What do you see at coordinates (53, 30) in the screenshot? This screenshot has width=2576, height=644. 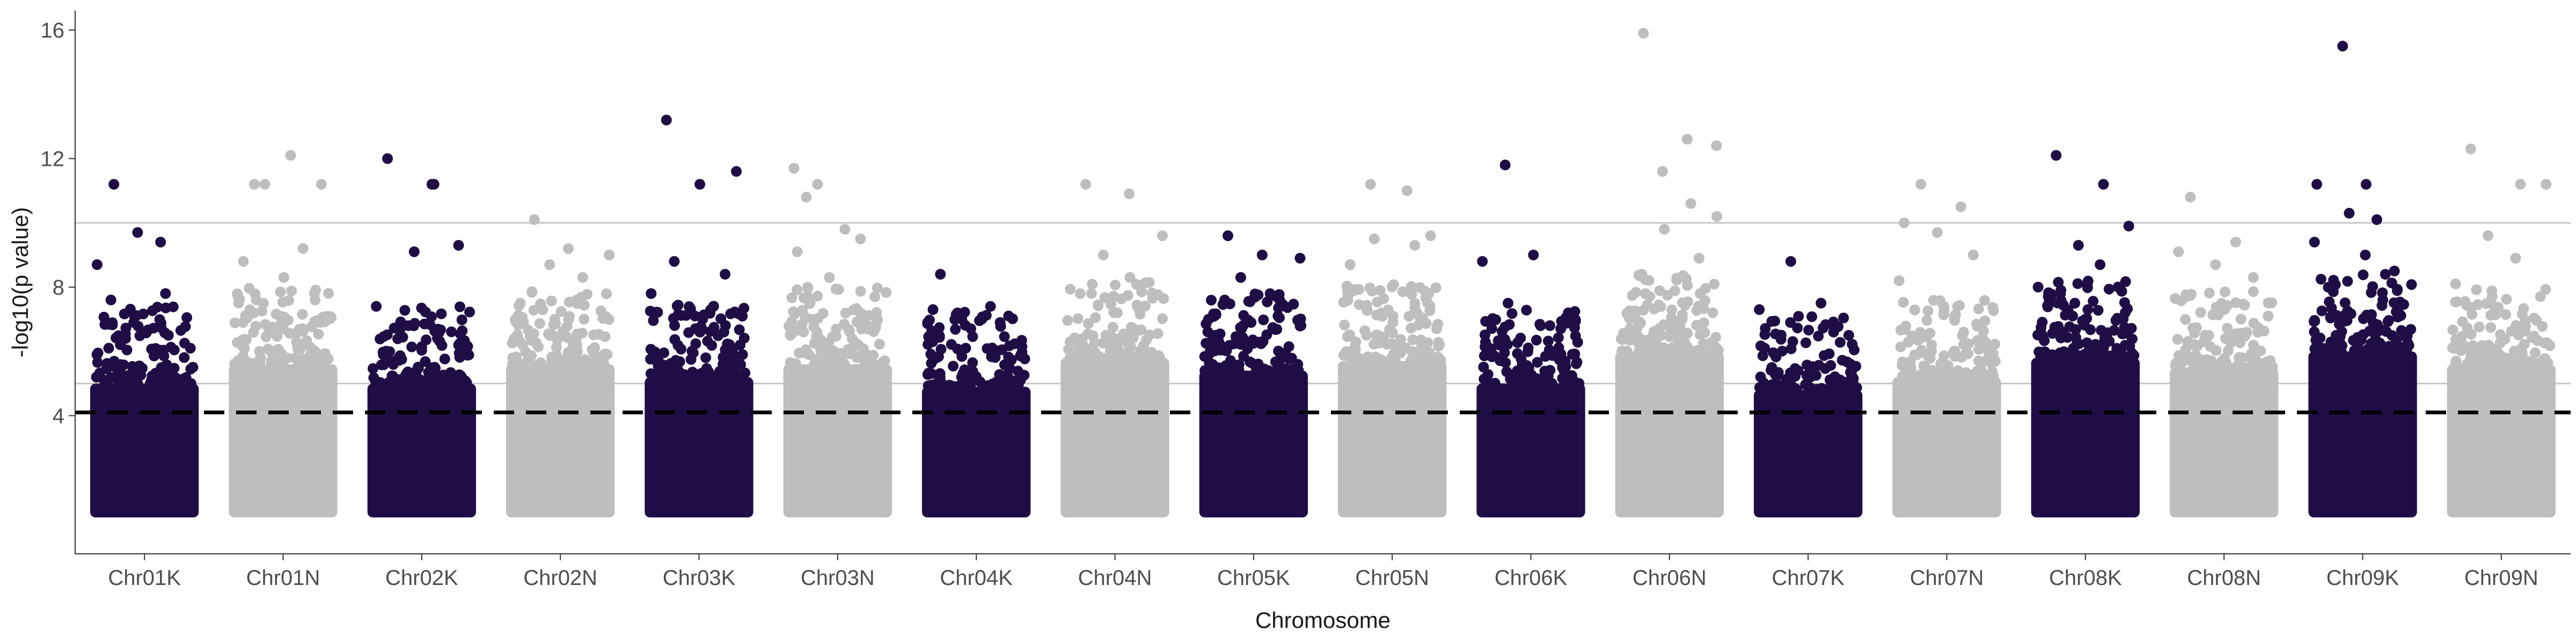 I see `y-tick-label: 16` at bounding box center [53, 30].